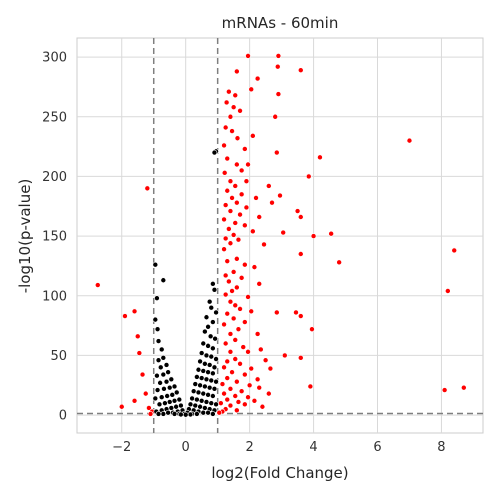  I want to click on y-tick-label: 0, so click(63, 416).